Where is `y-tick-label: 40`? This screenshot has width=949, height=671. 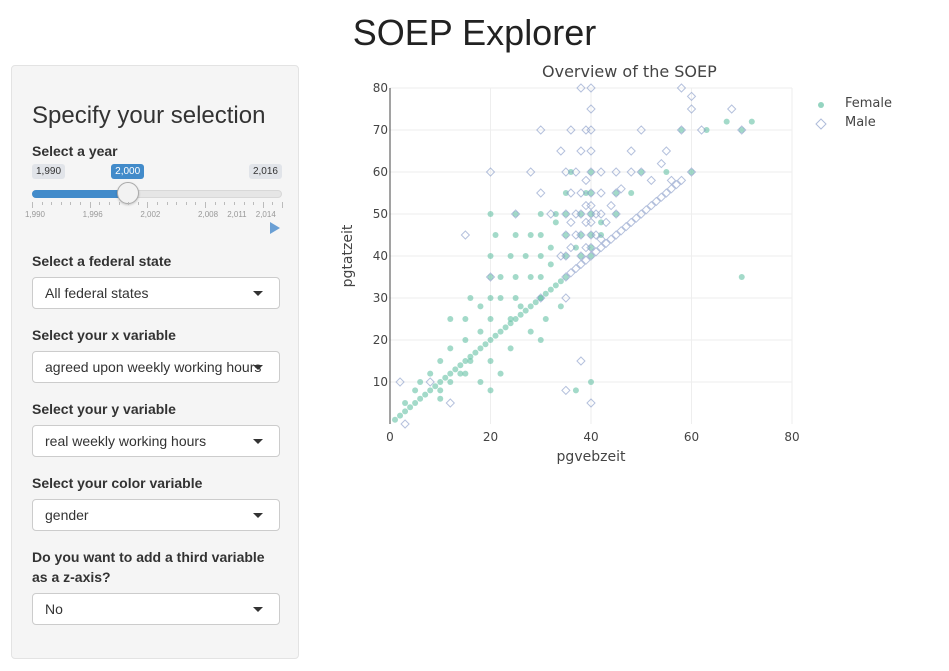
y-tick-label: 40 is located at coordinates (380, 256).